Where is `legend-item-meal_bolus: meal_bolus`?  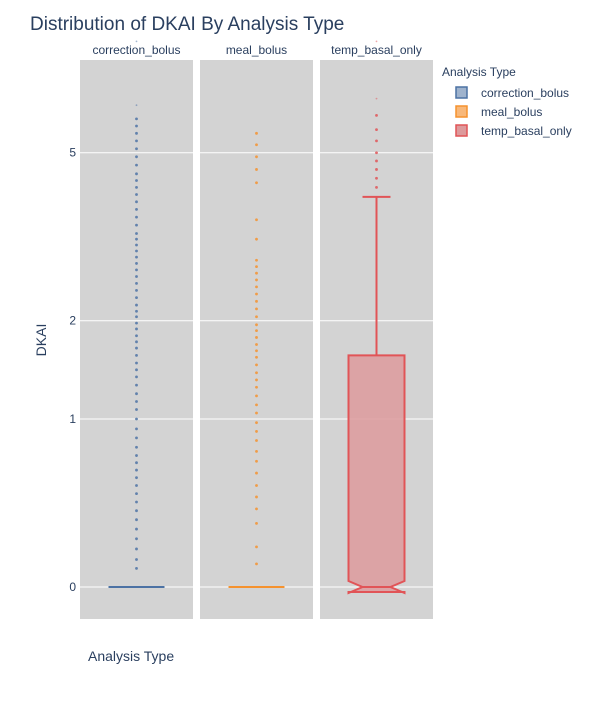
legend-item-meal_bolus: meal_bolus is located at coordinates (498, 112).